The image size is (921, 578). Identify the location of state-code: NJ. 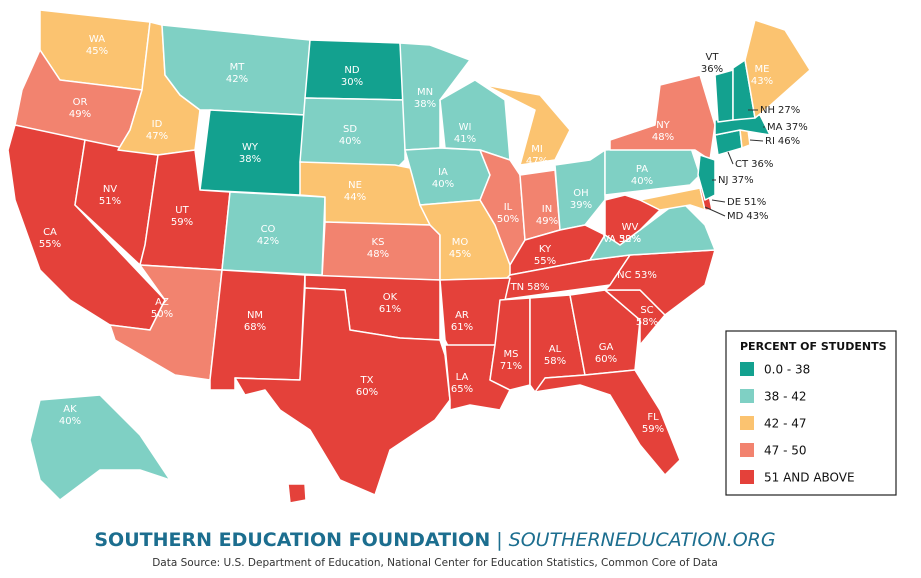
(723, 180).